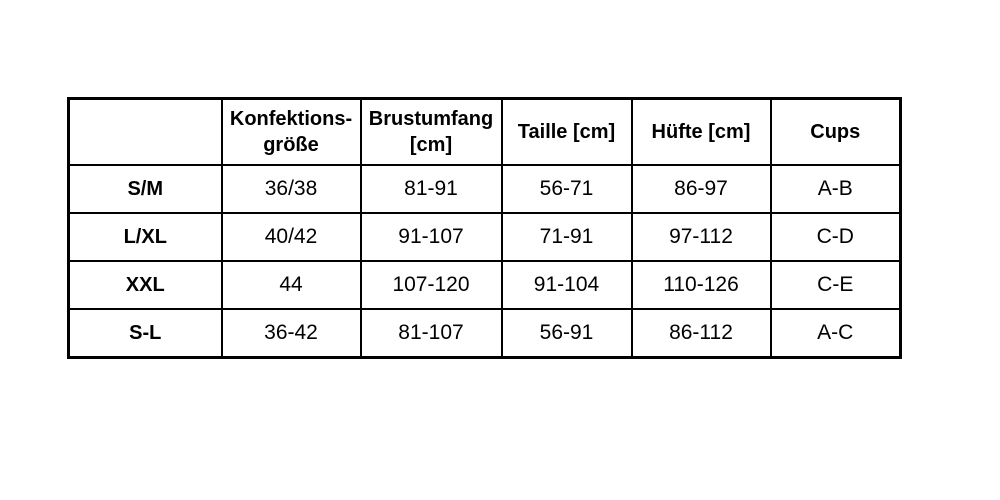 The image size is (1000, 500). Describe the element at coordinates (566, 285) in the screenshot. I see `table-cell: 91-104` at that location.